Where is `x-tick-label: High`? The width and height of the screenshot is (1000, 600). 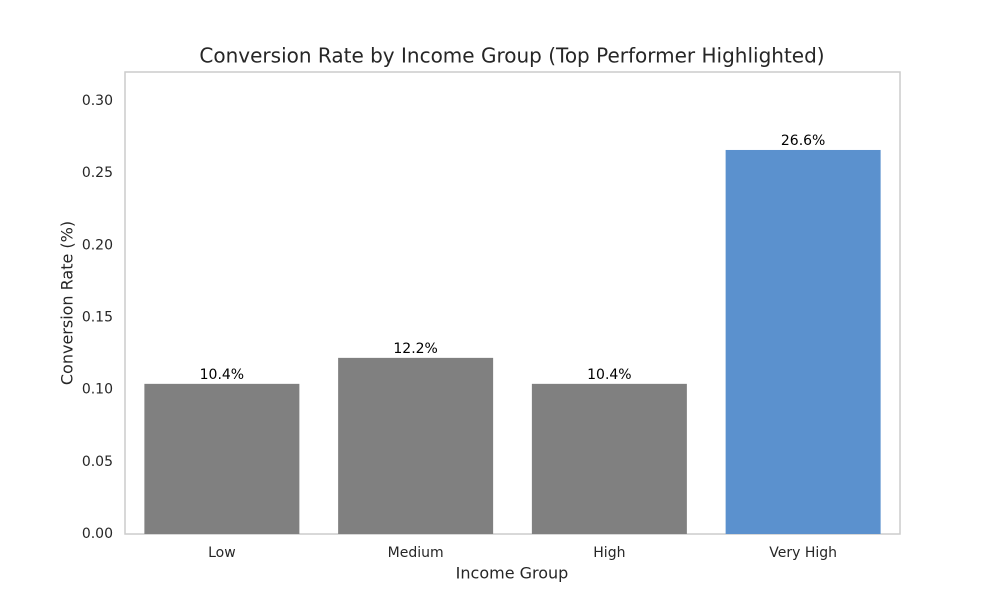
x-tick-label: High is located at coordinates (609, 553).